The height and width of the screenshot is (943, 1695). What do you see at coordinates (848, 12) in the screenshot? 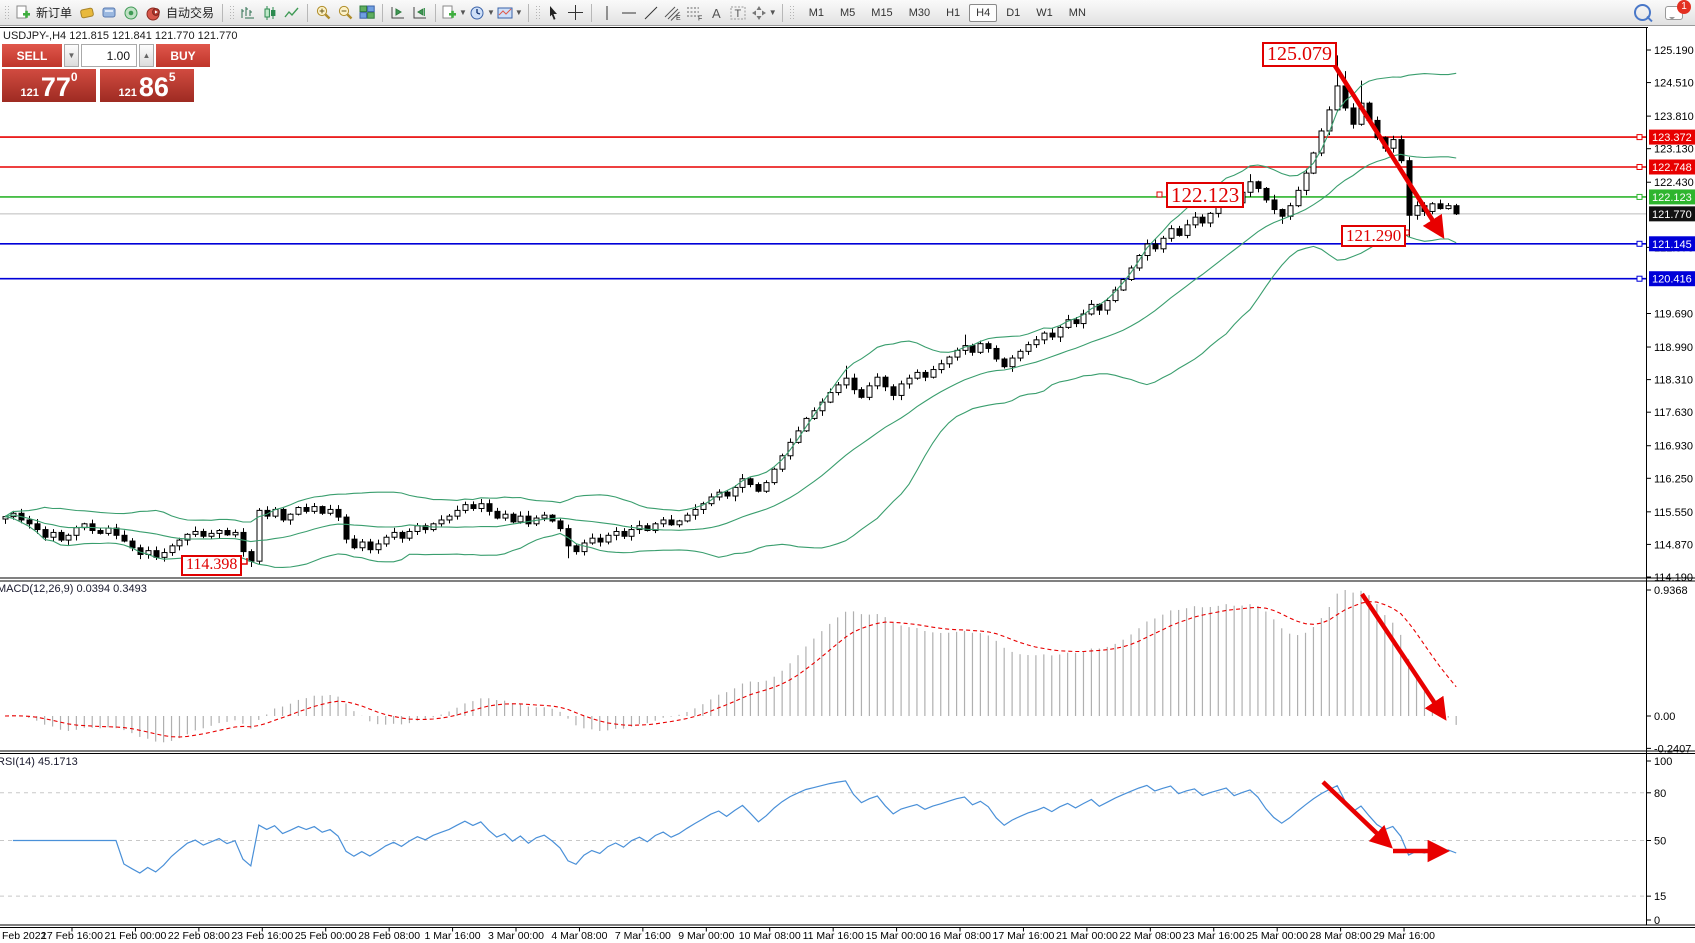
I see `tf-M5: M5` at bounding box center [848, 12].